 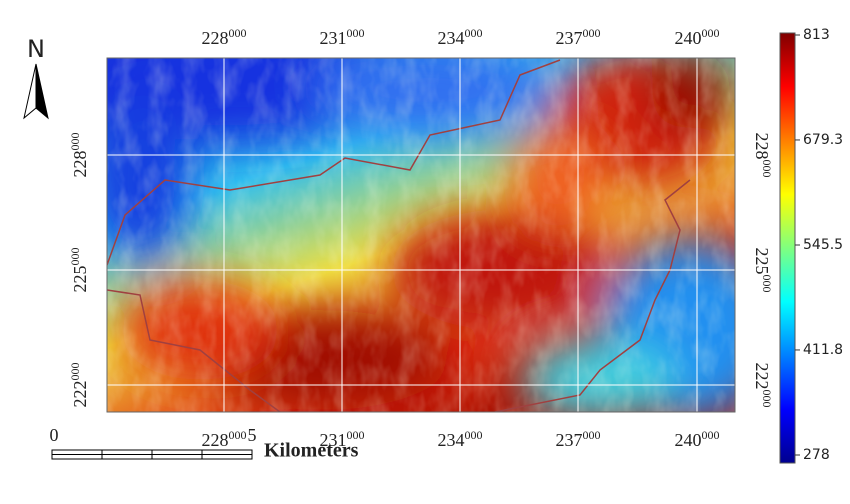 I want to click on x-label-top-major: 234, so click(x=451, y=38).